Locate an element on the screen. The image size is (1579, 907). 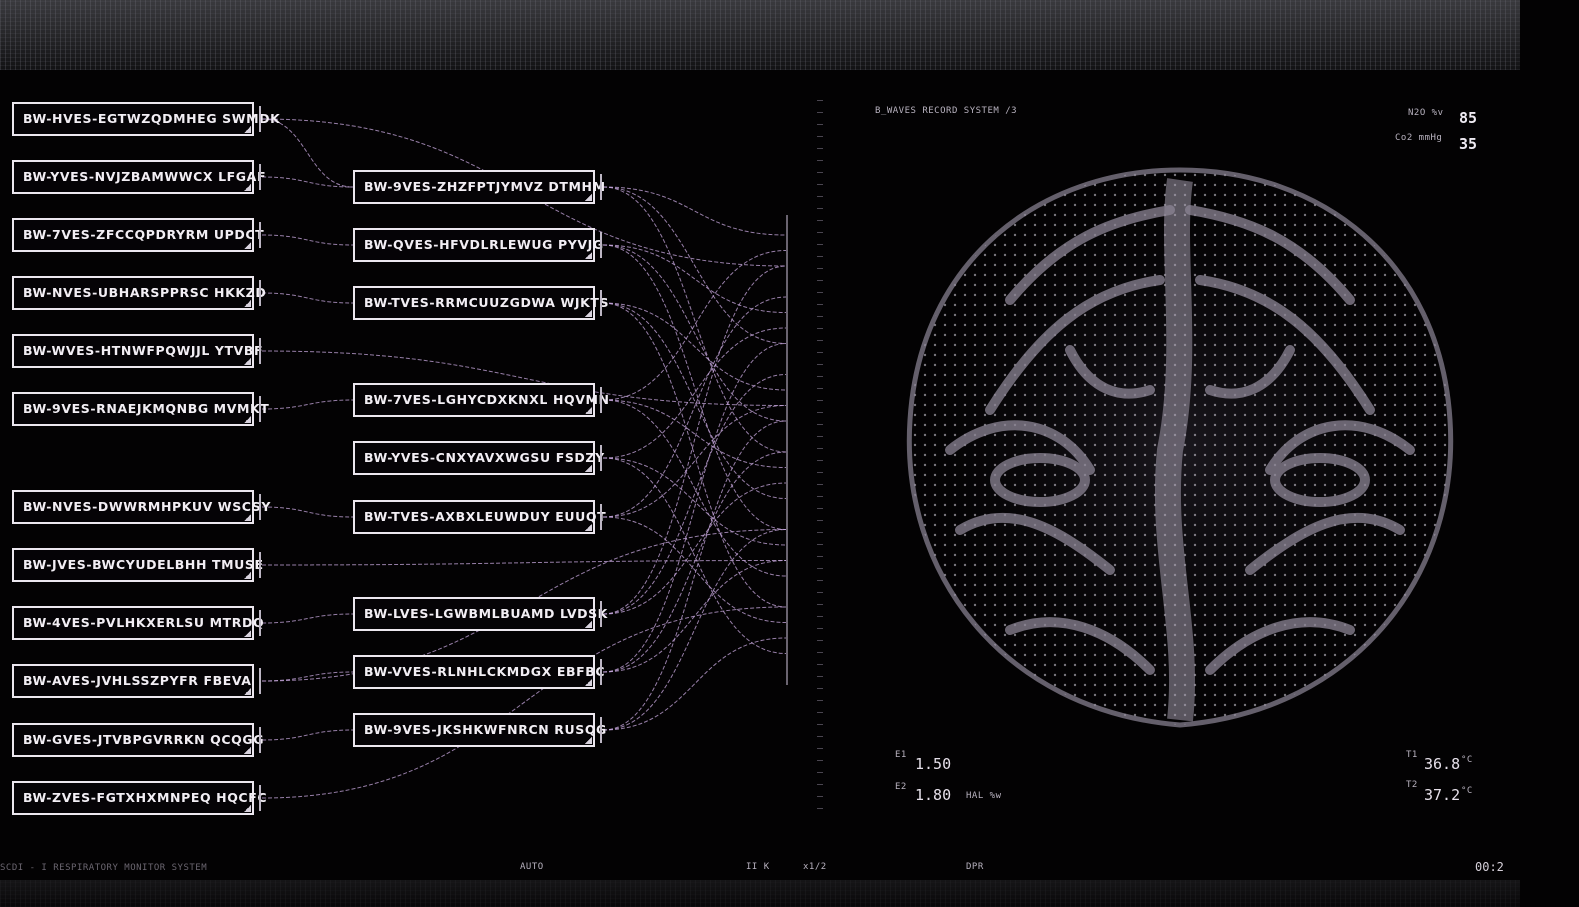
tag-left-10: BW-AVES-JVHLSSZPYFR FBEVA is located at coordinates (136, 681).